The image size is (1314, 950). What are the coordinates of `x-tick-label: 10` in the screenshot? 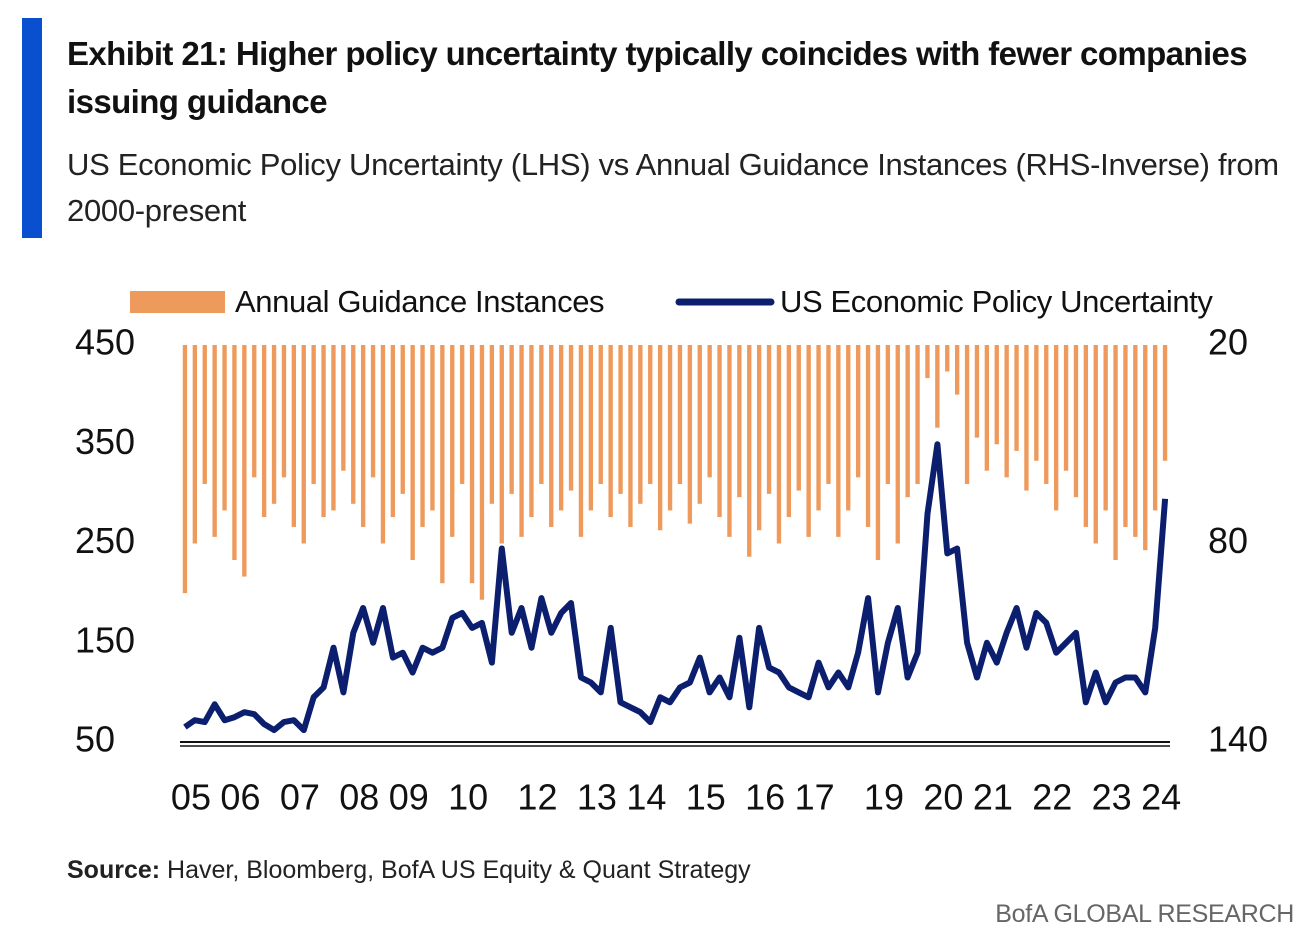 It's located at (468, 797).